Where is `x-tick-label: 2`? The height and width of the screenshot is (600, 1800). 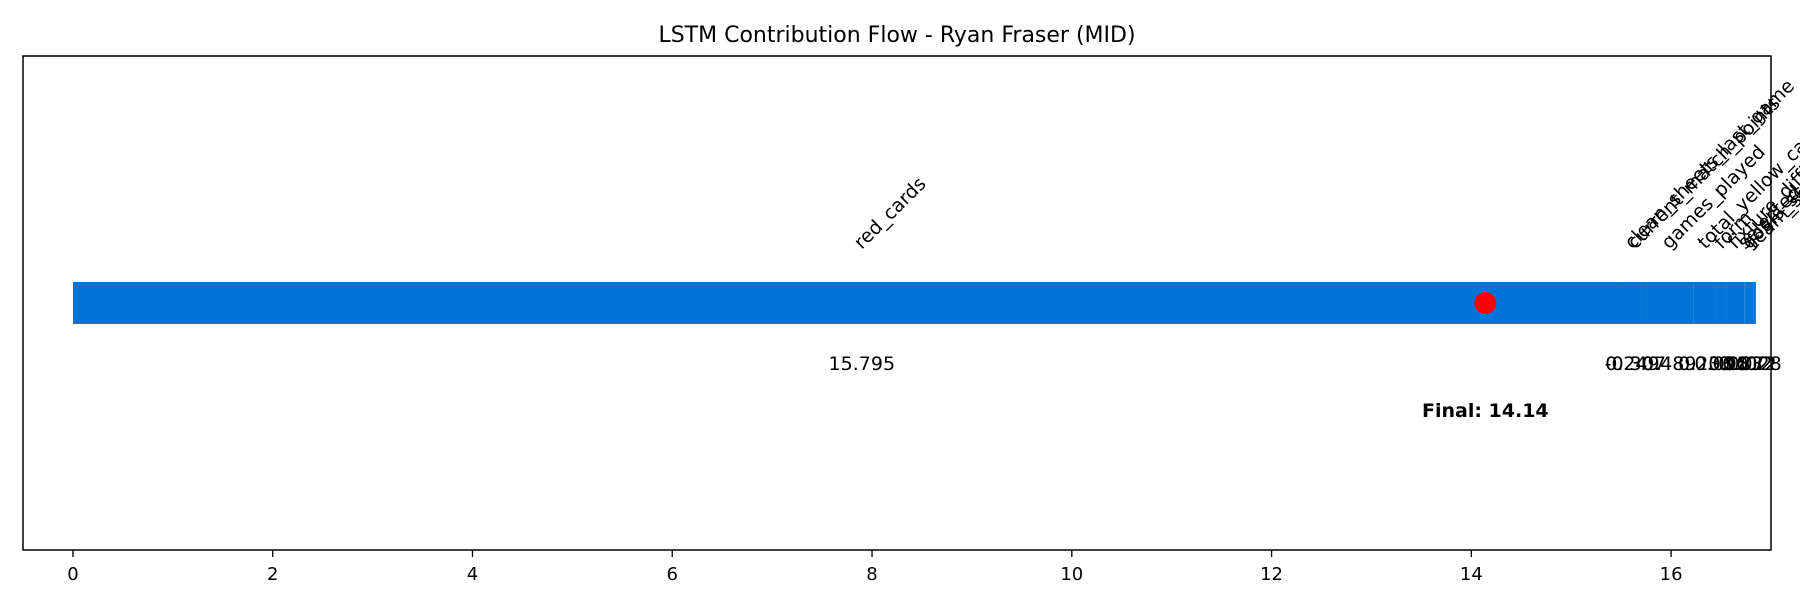
x-tick-label: 2 is located at coordinates (272, 574).